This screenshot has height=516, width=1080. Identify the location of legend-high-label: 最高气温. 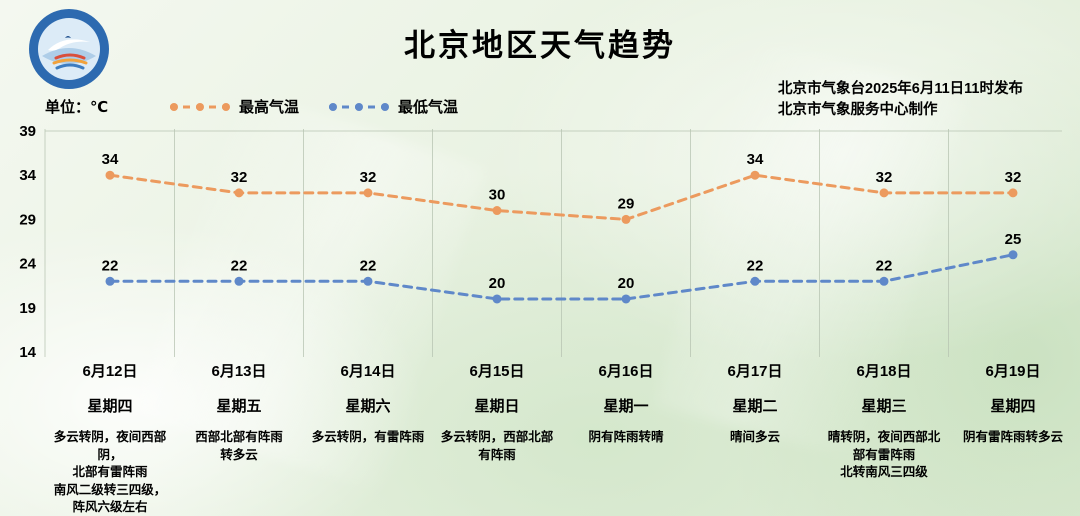
(269, 107).